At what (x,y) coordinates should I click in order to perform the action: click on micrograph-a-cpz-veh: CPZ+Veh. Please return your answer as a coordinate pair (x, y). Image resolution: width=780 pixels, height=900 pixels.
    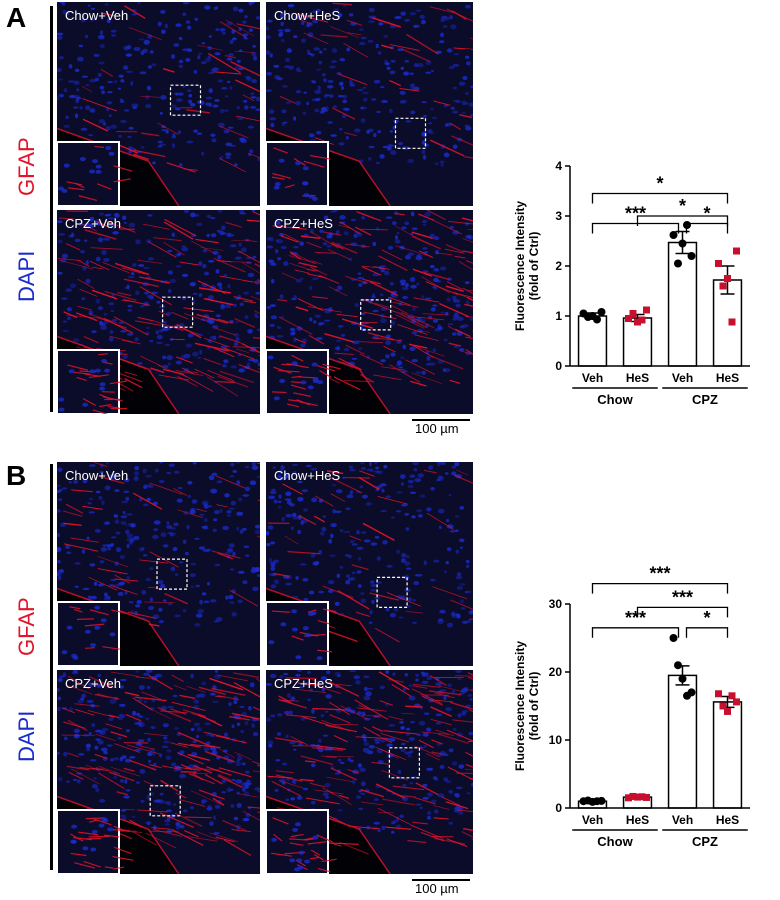
    Looking at the image, I should click on (158, 312).